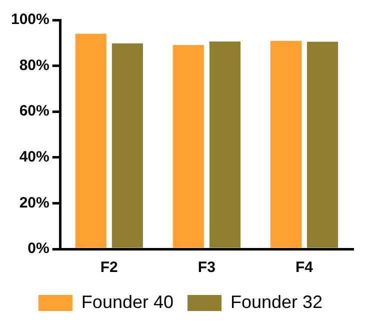  I want to click on y-tick-label: 60%, so click(34, 111).